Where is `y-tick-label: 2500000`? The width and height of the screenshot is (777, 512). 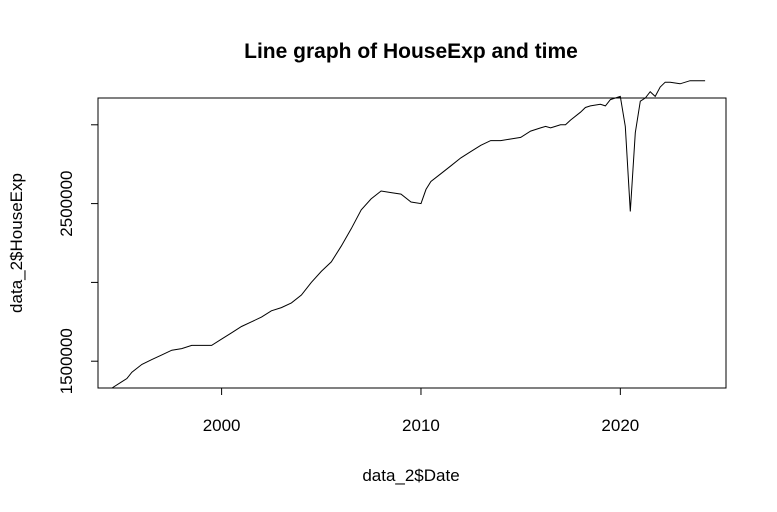
y-tick-label: 2500000 is located at coordinates (66, 204).